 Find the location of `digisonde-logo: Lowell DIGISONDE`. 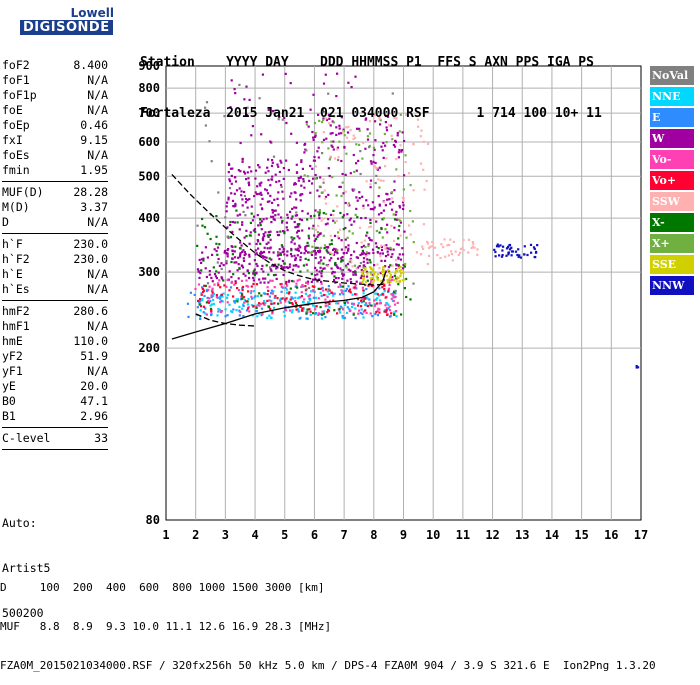

digisonde-logo: Lowell DIGISONDE is located at coordinates (58, 23).